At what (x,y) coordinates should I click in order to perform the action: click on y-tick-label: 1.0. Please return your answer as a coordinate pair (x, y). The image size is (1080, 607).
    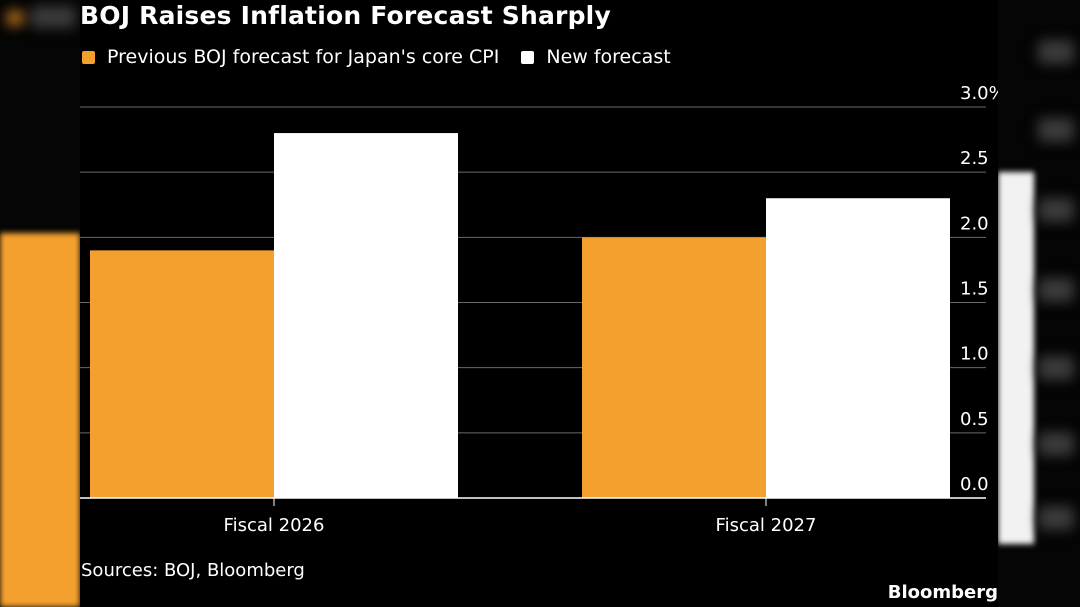
    Looking at the image, I should click on (974, 354).